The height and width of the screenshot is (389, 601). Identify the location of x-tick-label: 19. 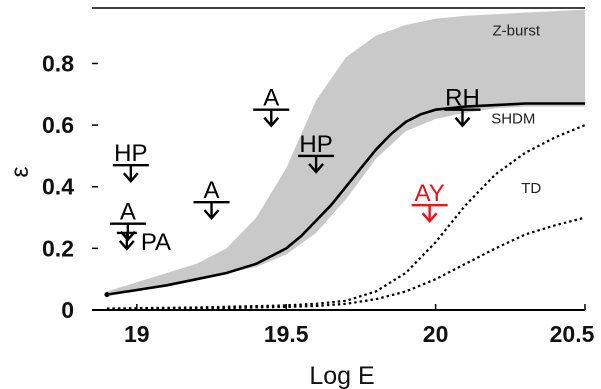
(137, 334).